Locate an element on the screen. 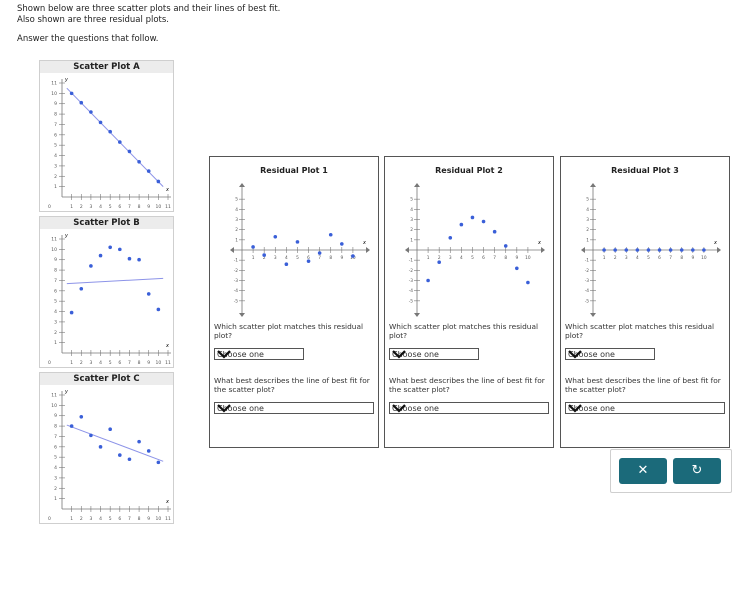 The width and height of the screenshot is (743, 595). x-tick-label: 9 is located at coordinates (148, 363).